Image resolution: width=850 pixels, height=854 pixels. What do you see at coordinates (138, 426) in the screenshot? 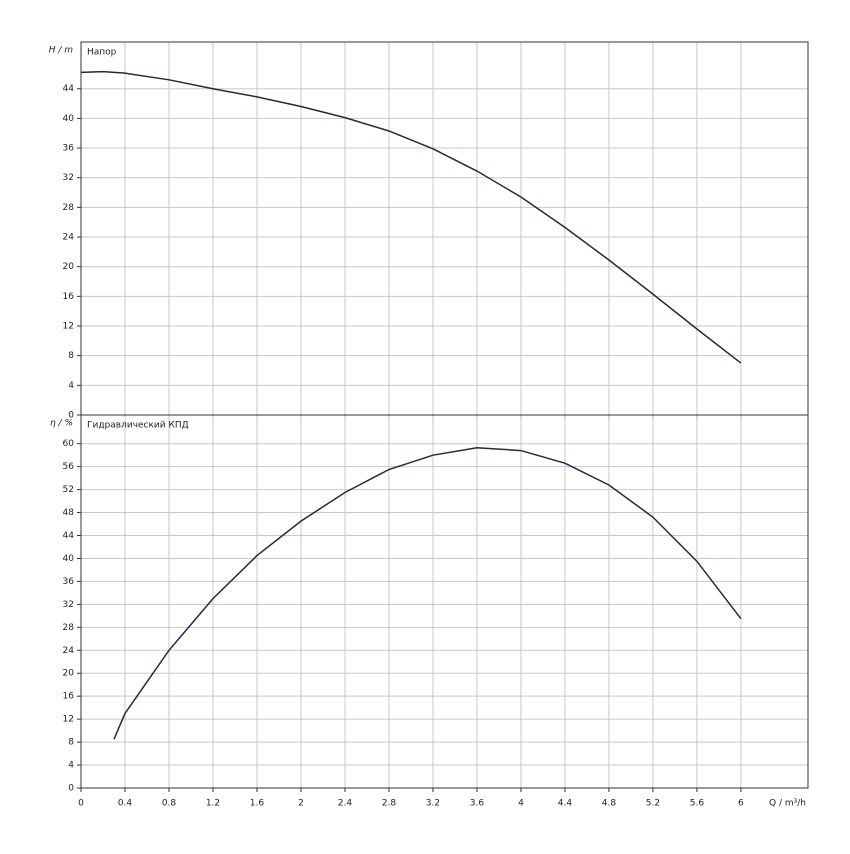
I see `panel-title: Гидравлический КПД` at bounding box center [138, 426].